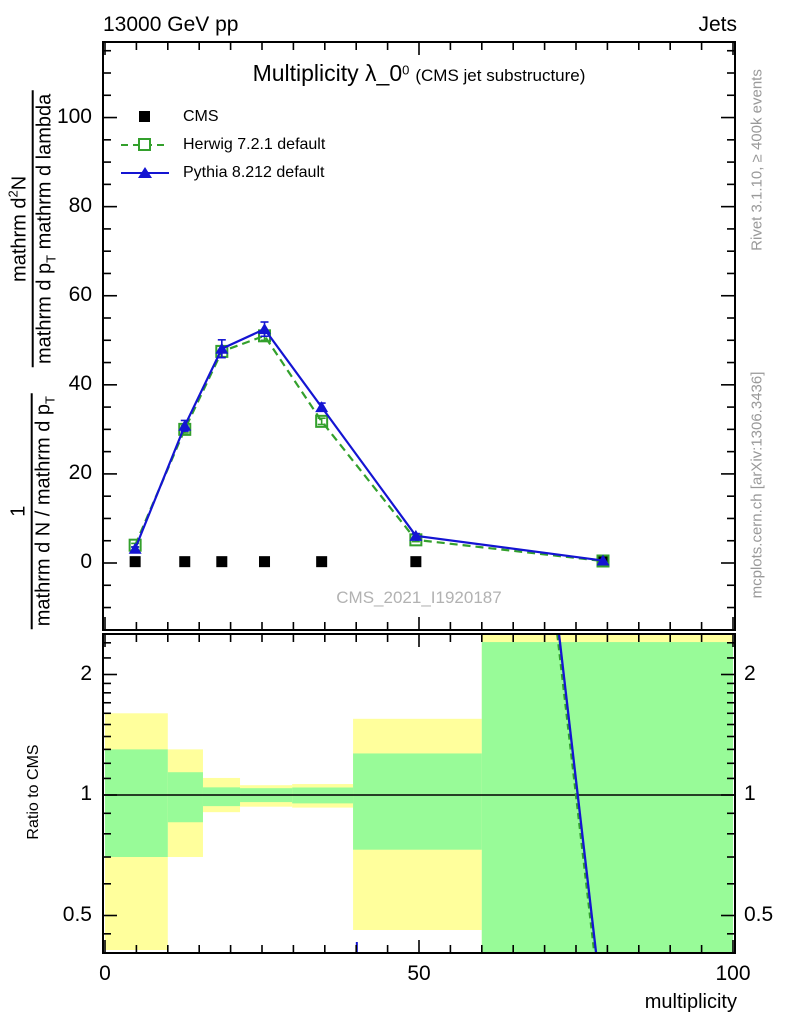  I want to click on herwig-curve, so click(369, 448).